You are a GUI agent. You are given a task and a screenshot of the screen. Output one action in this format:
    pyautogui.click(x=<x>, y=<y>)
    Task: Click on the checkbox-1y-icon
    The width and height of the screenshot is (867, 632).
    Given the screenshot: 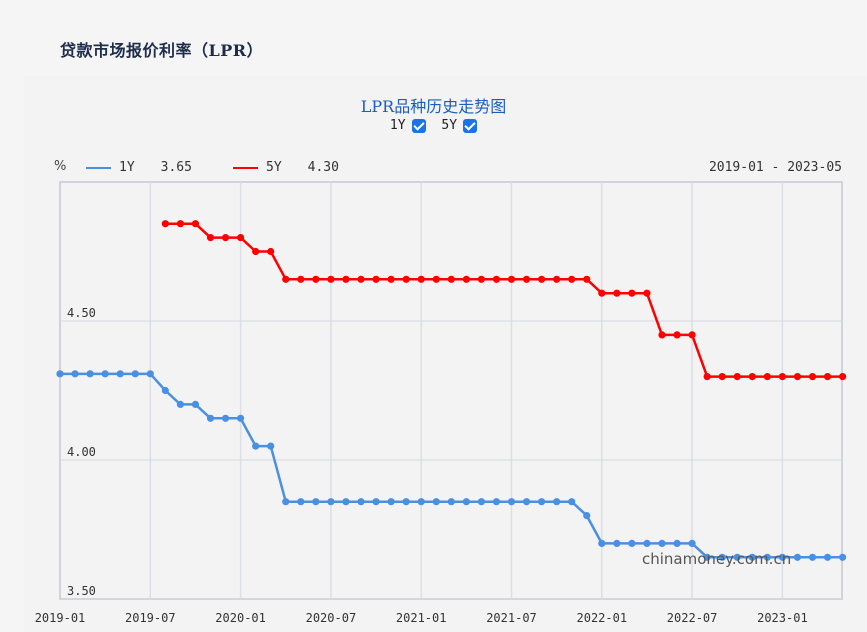 What is the action you would take?
    pyautogui.click(x=418, y=125)
    